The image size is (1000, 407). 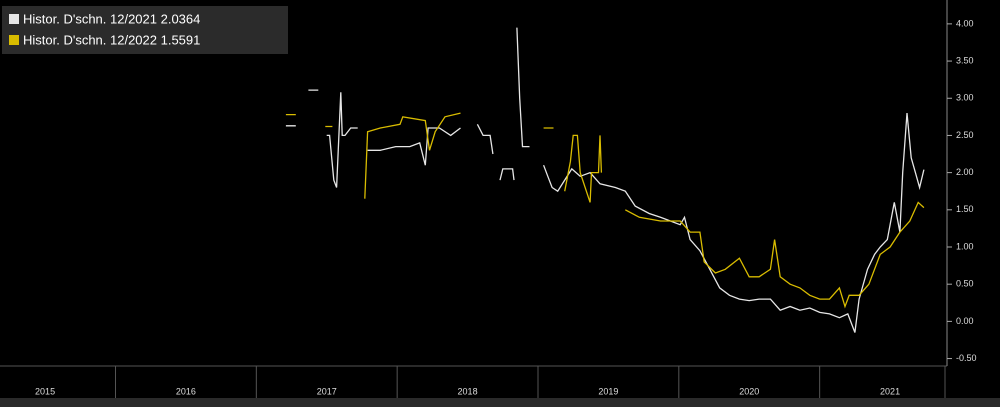 I want to click on legend-label: Histor. D'schn. 12/2022 1.5591, so click(x=111, y=39).